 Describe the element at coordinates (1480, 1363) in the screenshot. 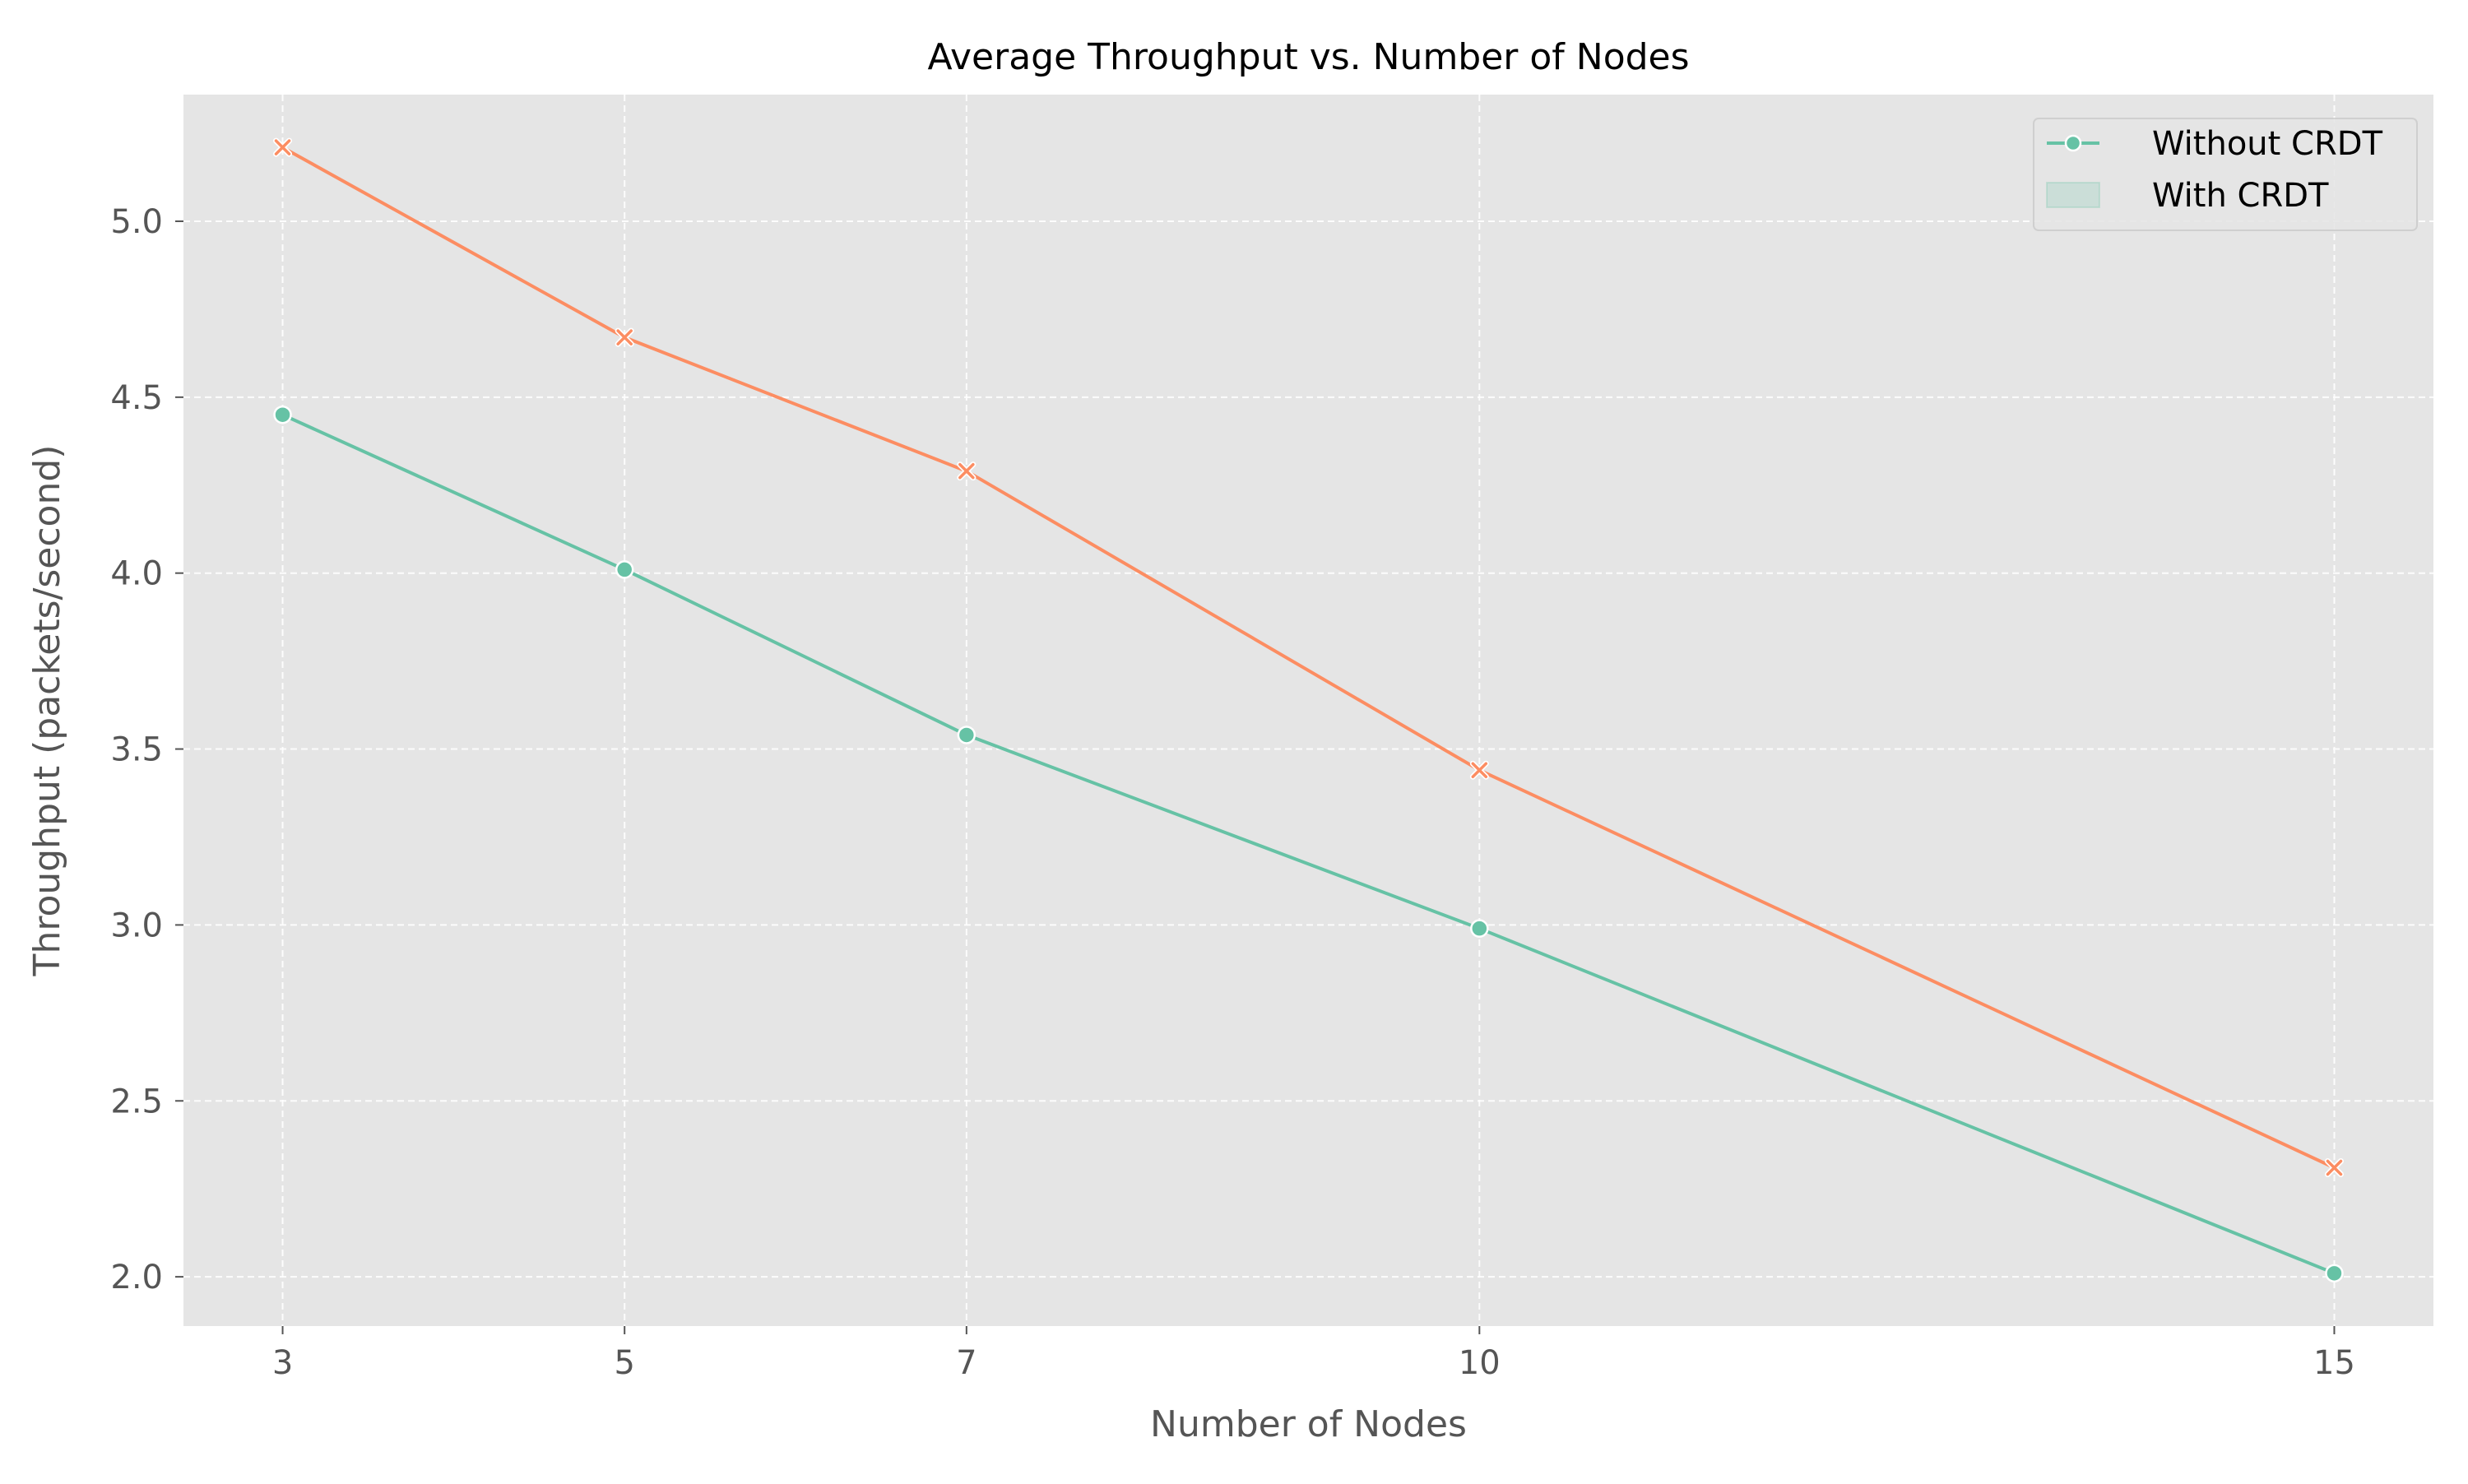

I see `x-tick-label: 10` at that location.